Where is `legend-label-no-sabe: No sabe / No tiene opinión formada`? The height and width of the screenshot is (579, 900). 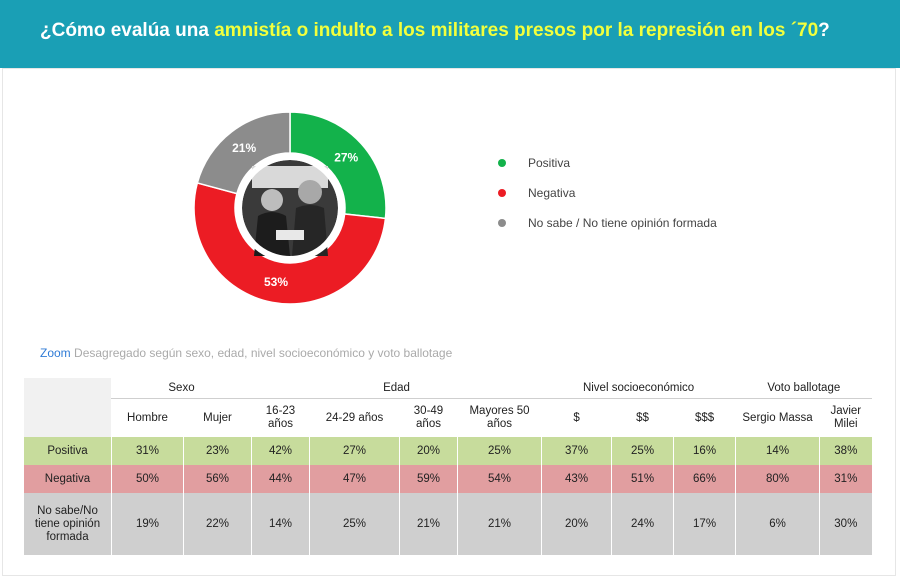 legend-label-no-sabe: No sabe / No tiene opinión formada is located at coordinates (622, 223).